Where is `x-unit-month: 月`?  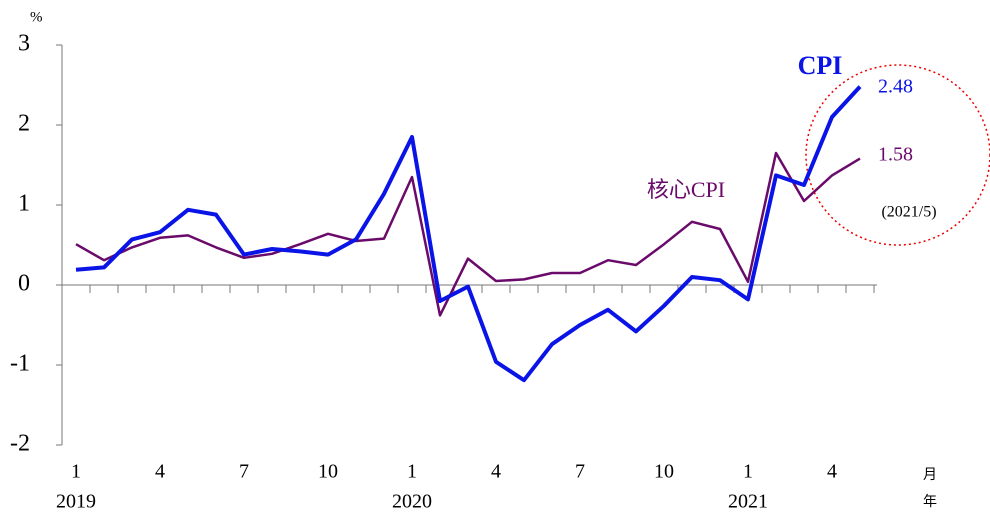 x-unit-month: 月 is located at coordinates (930, 475).